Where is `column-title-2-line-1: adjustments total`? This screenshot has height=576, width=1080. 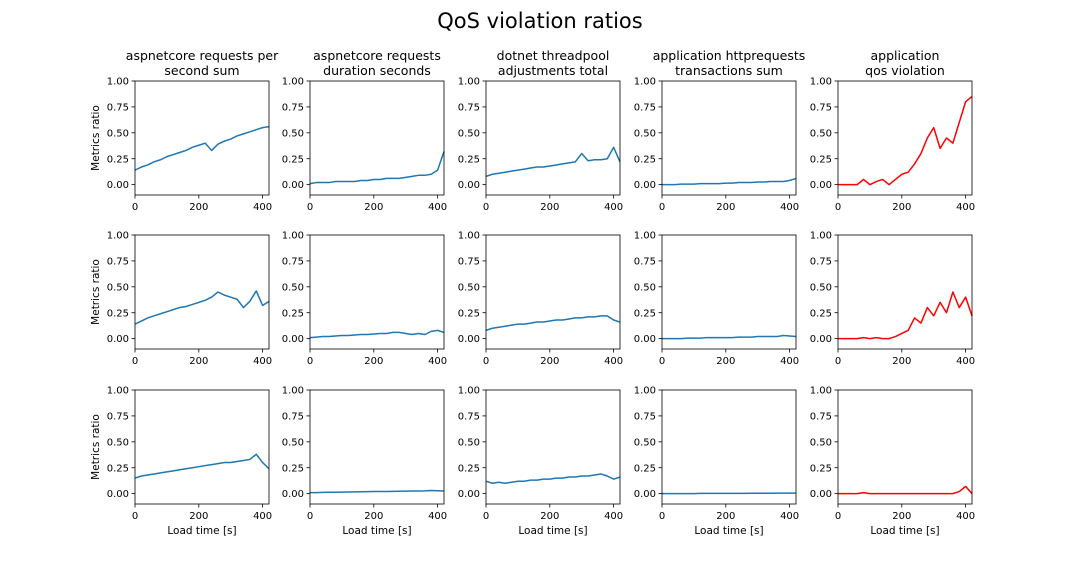 column-title-2-line-1: adjustments total is located at coordinates (553, 70).